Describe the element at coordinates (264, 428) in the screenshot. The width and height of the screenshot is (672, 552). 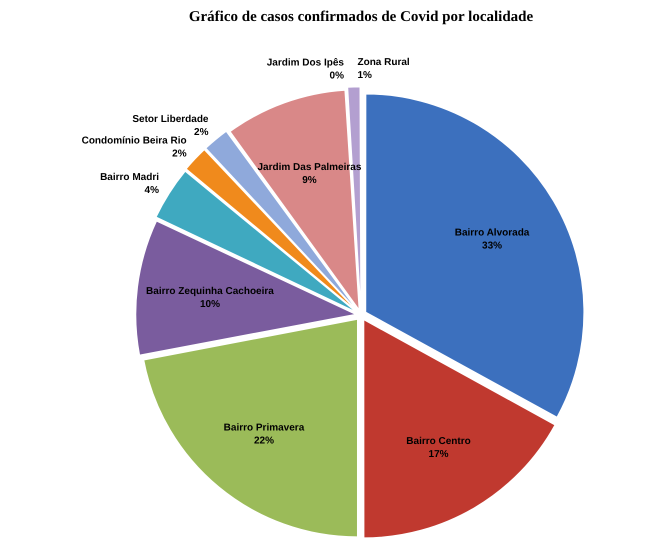
I see `slice-label: Bairro Primavera` at that location.